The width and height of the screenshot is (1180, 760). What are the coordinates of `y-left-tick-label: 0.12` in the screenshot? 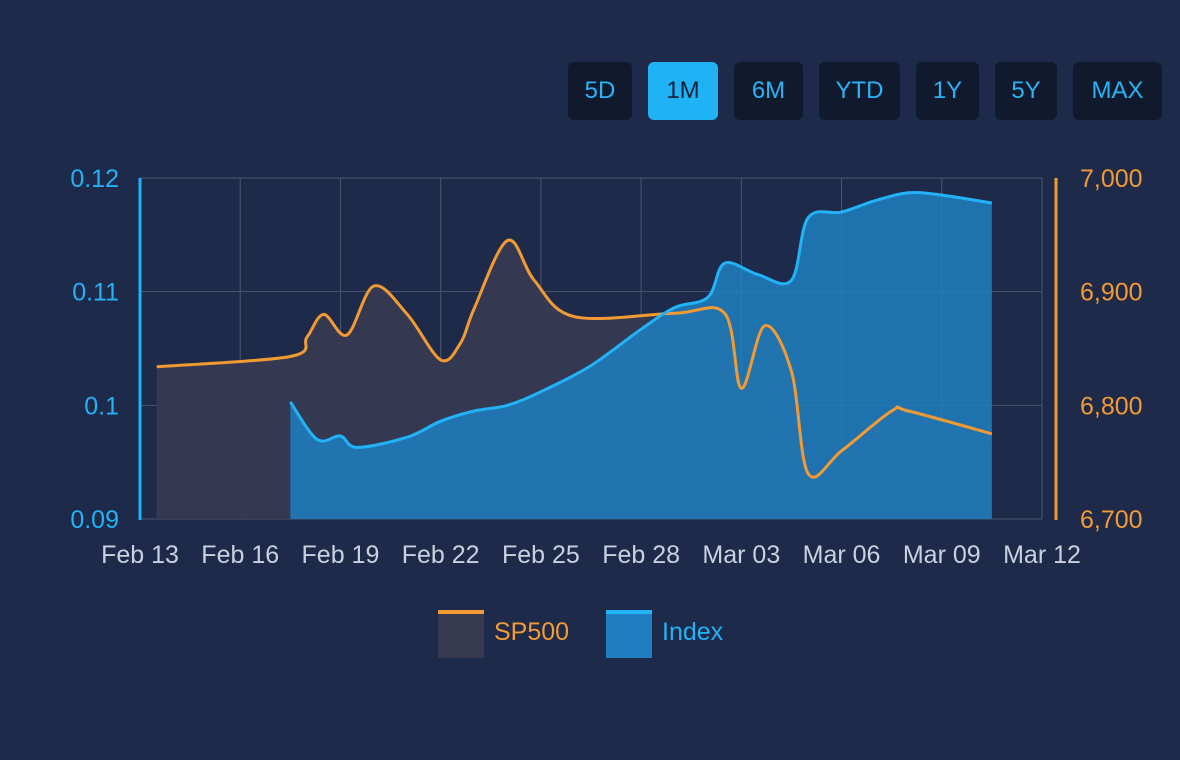 It's located at (94, 179).